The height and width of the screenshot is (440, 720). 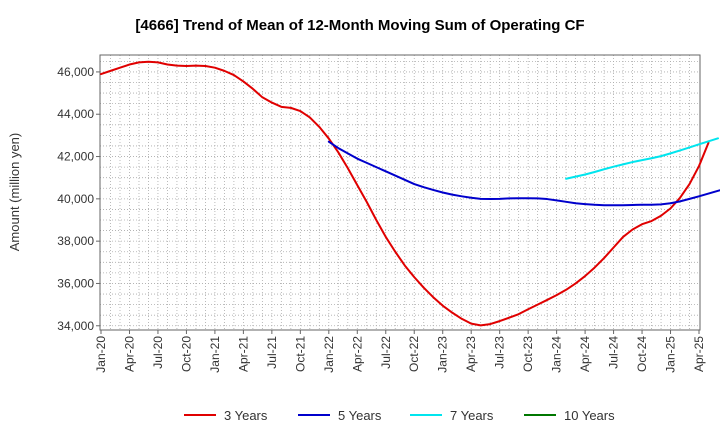 I want to click on x-tick-label: Jan-23, so click(x=443, y=354).